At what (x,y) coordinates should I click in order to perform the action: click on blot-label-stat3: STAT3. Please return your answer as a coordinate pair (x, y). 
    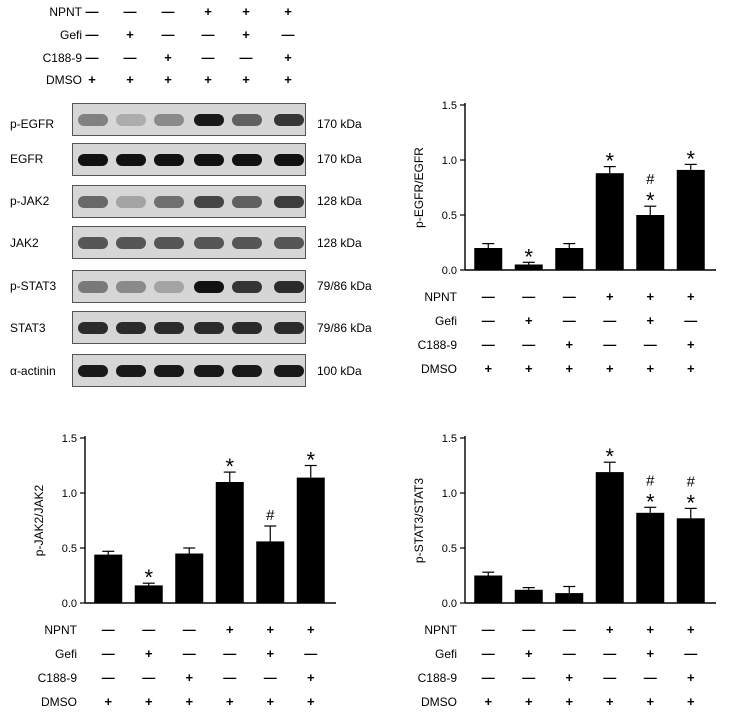
    Looking at the image, I should click on (28, 328).